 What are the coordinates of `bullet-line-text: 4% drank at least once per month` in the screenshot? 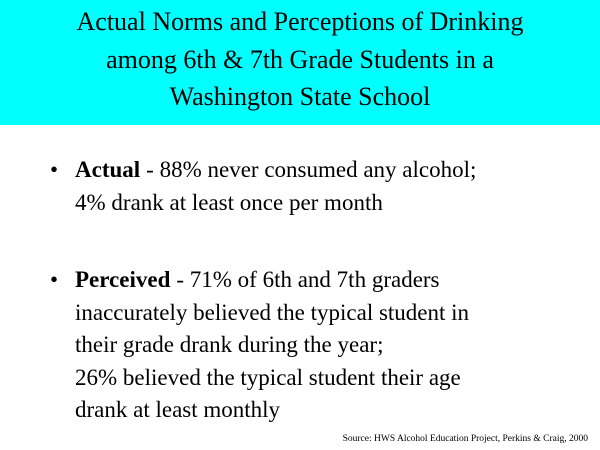 It's located at (229, 202).